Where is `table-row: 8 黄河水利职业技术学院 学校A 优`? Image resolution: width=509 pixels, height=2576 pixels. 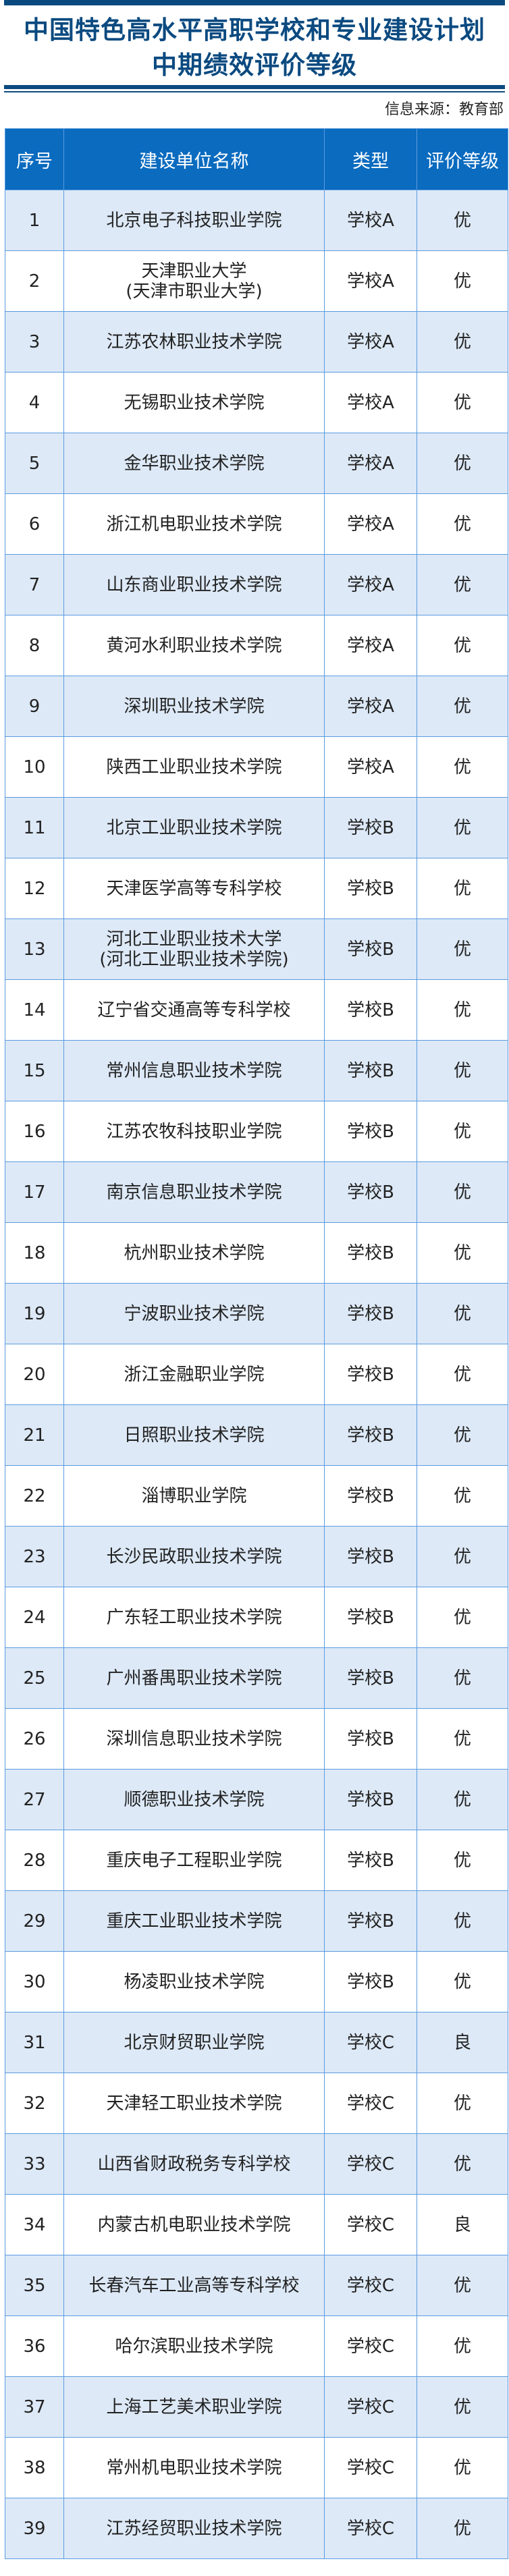
table-row: 8 黄河水利职业技术学院 学校A 优 is located at coordinates (256, 645).